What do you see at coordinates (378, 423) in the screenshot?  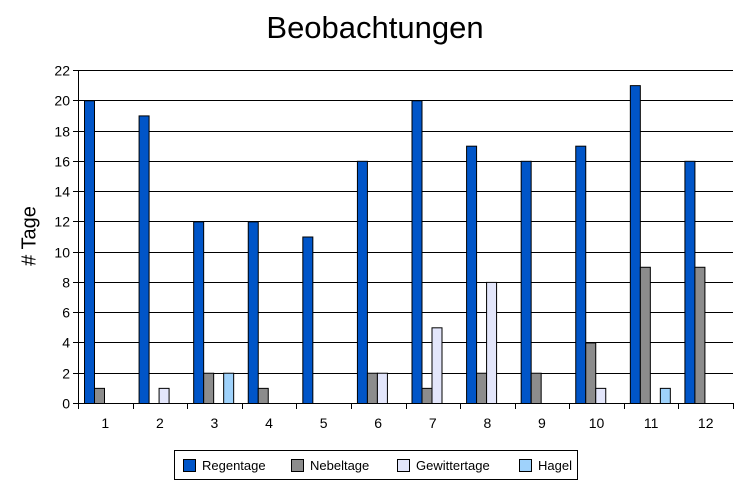 I see `x-tick-label: 6` at bounding box center [378, 423].